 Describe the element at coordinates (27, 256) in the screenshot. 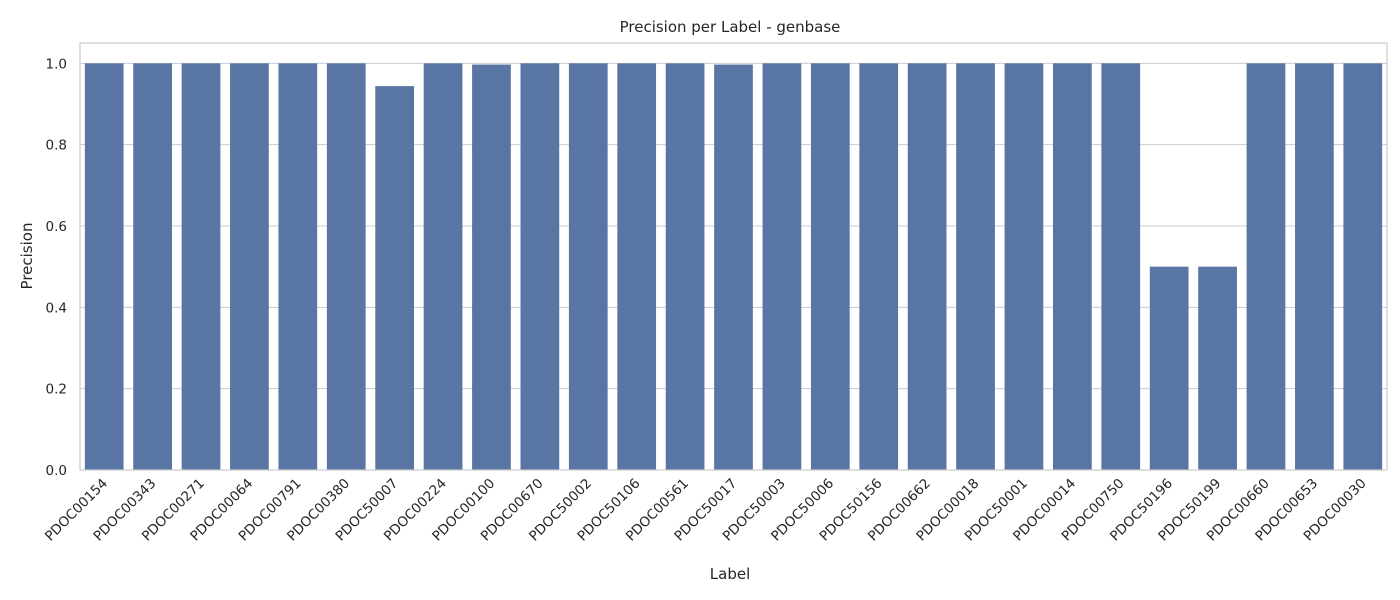

I see `y-axis-label: Precision` at that location.